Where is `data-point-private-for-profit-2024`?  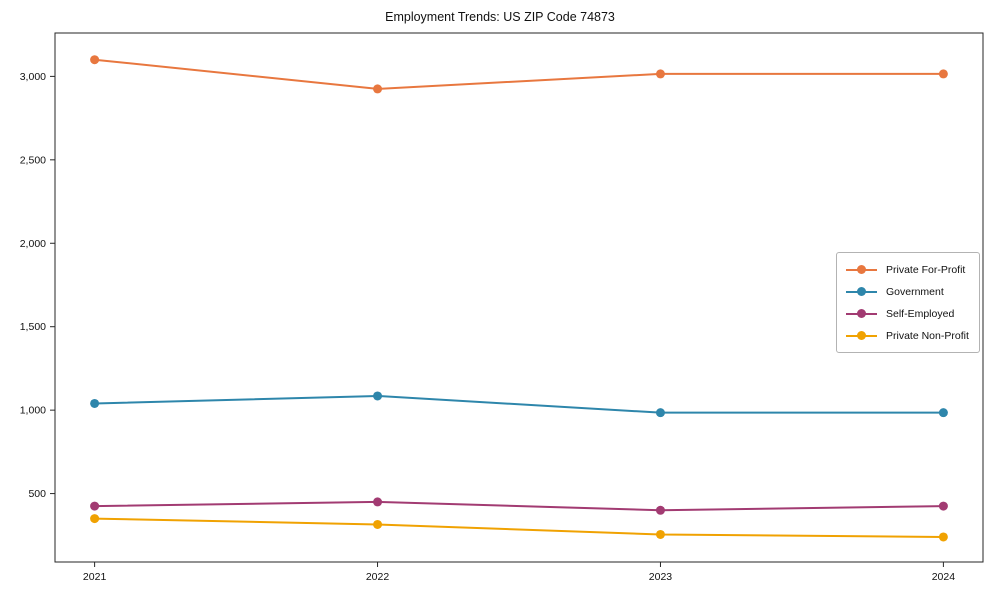 data-point-private-for-profit-2024 is located at coordinates (943, 74).